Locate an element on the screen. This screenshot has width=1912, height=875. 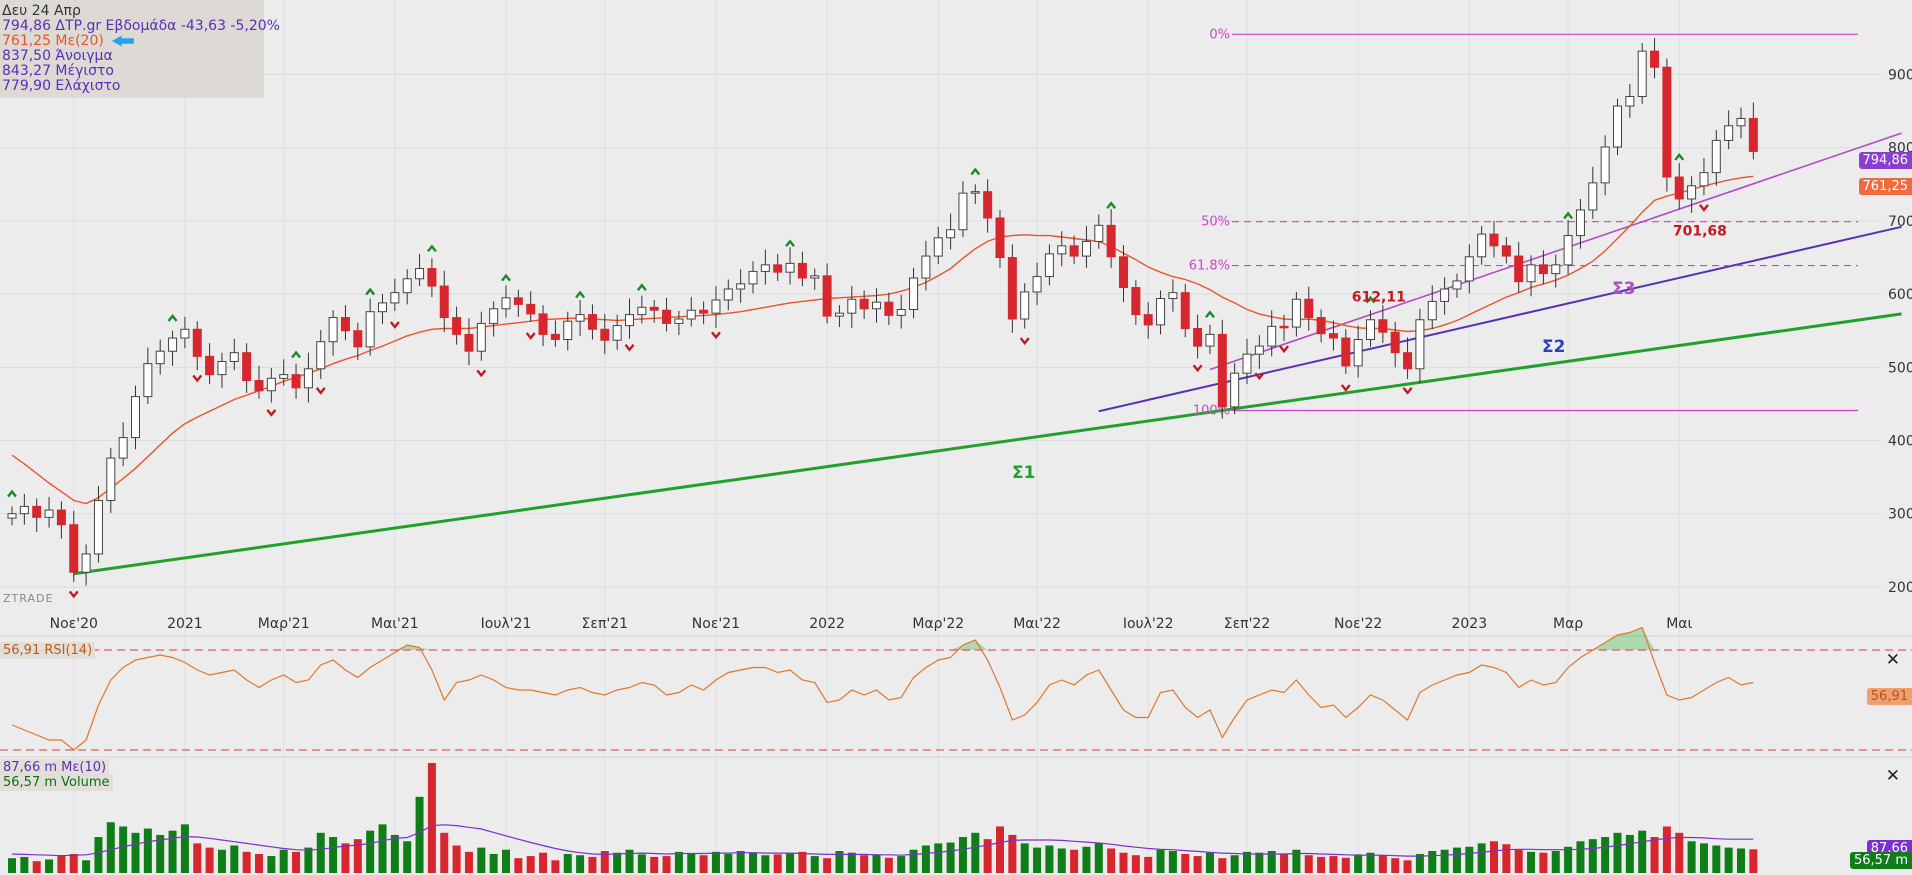
fib-level-label: 61.8% is located at coordinates (1209, 266).